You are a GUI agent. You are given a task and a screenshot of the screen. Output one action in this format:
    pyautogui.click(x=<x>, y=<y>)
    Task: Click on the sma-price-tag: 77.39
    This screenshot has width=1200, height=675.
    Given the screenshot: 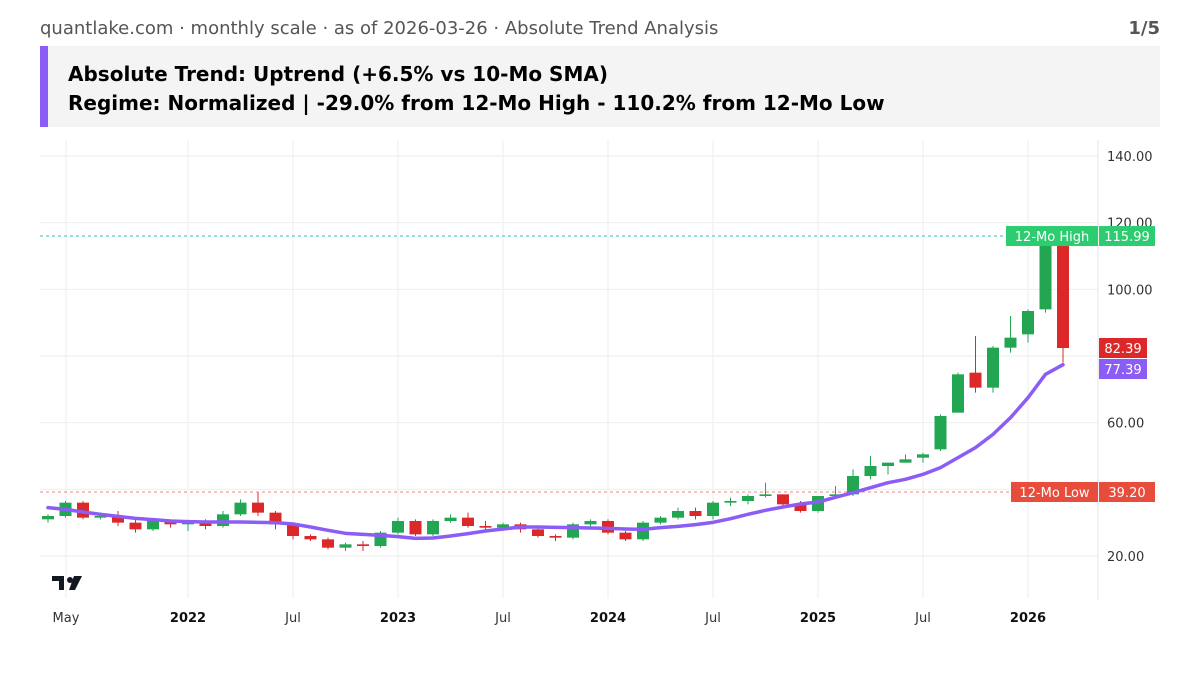 What is the action you would take?
    pyautogui.click(x=1123, y=369)
    